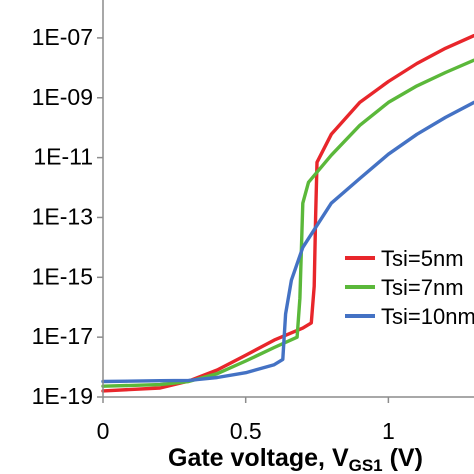 This screenshot has height=474, width=474. I want to click on x-axis-title-subscript: GS1, so click(366, 465).